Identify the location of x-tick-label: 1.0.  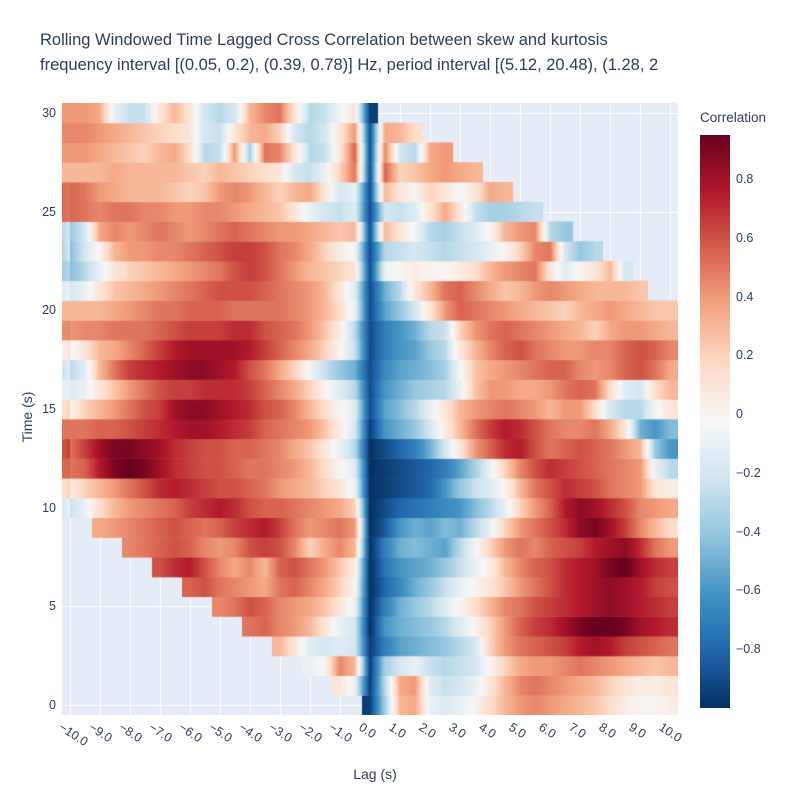
(397, 731).